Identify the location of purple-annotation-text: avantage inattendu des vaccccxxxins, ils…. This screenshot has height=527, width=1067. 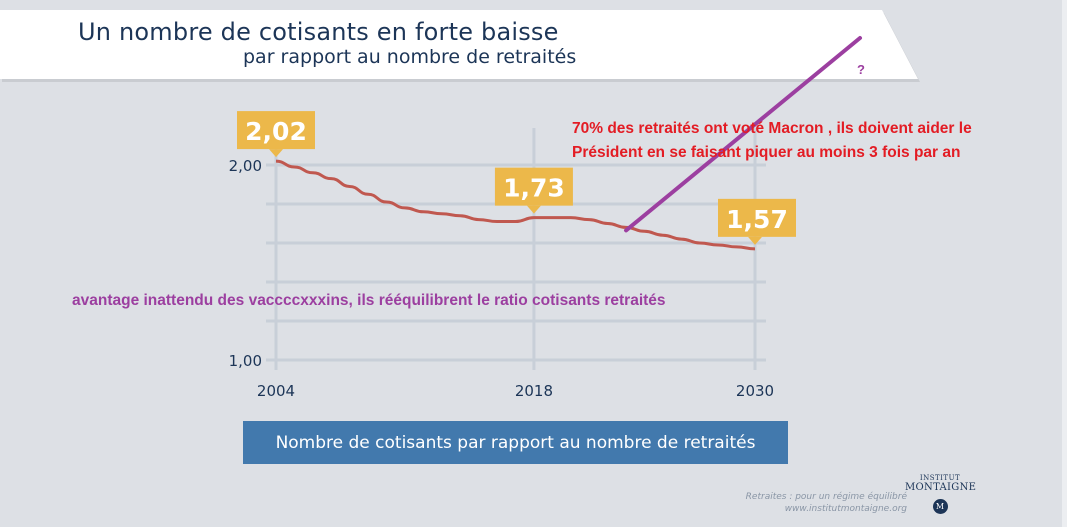
(369, 300).